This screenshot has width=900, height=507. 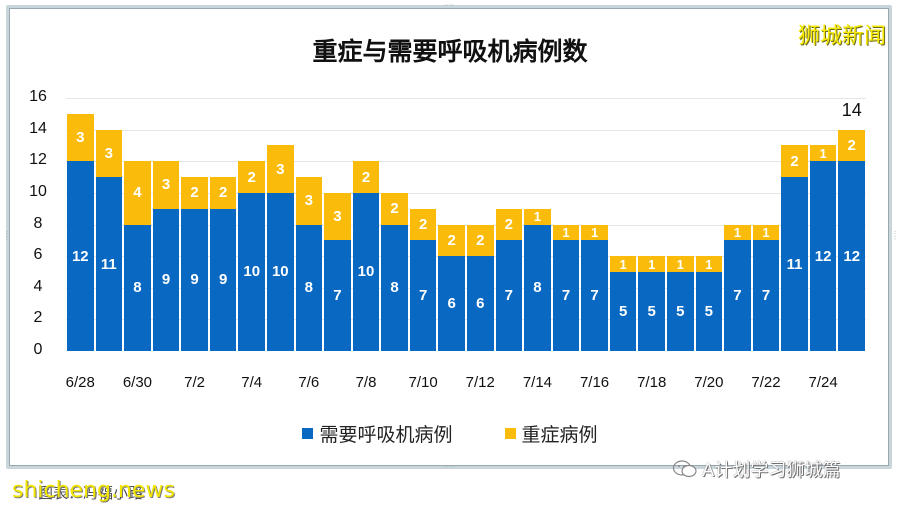 What do you see at coordinates (38, 318) in the screenshot?
I see `y-tick-label: 2` at bounding box center [38, 318].